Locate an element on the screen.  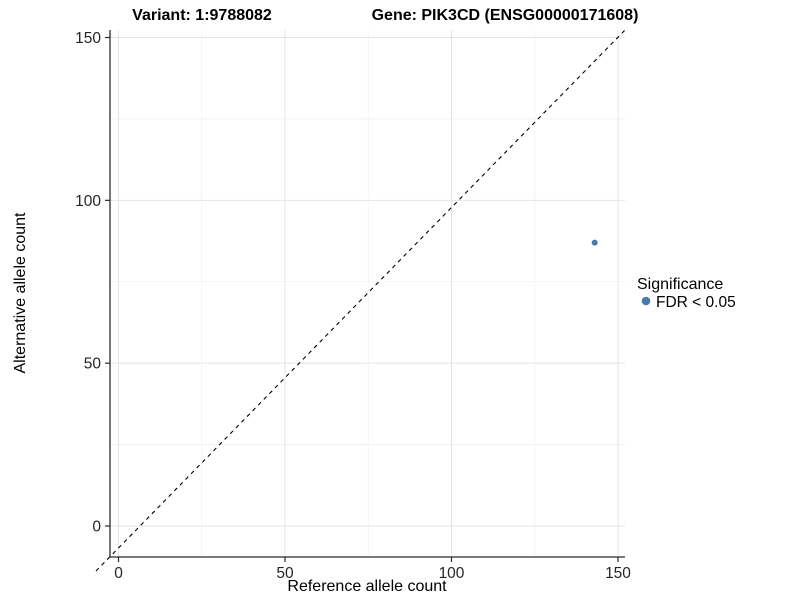
x-tick-label: 0 is located at coordinates (118, 573).